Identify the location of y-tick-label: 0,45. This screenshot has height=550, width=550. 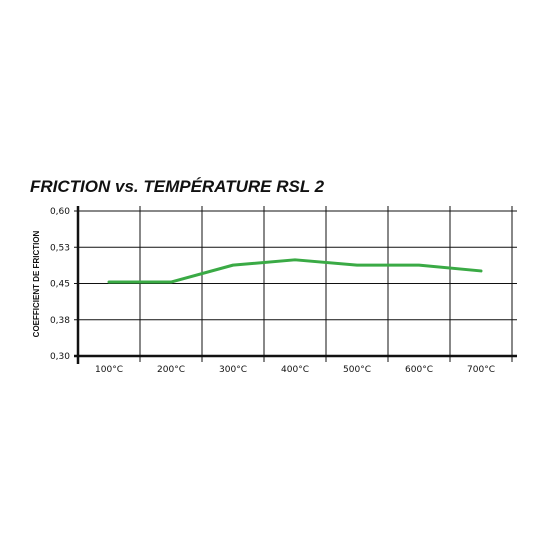
(60, 285).